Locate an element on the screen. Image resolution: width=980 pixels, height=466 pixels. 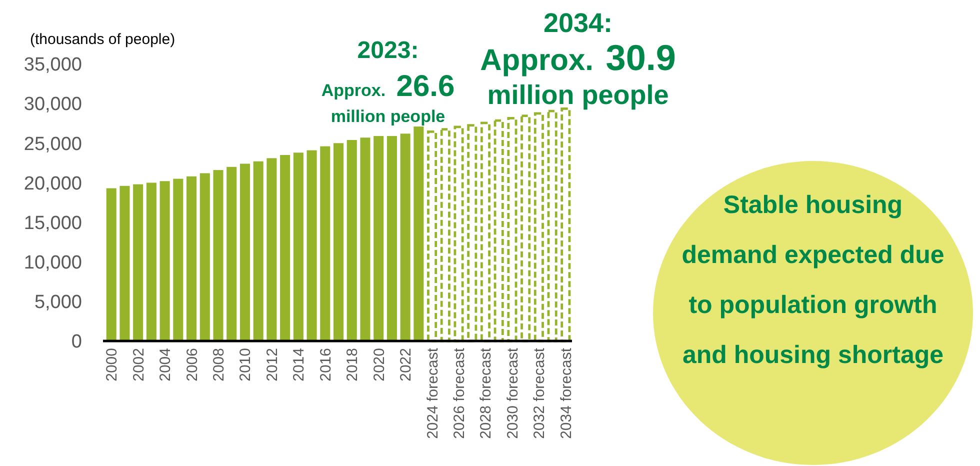
x-tick-label: 2016 is located at coordinates (325, 365).